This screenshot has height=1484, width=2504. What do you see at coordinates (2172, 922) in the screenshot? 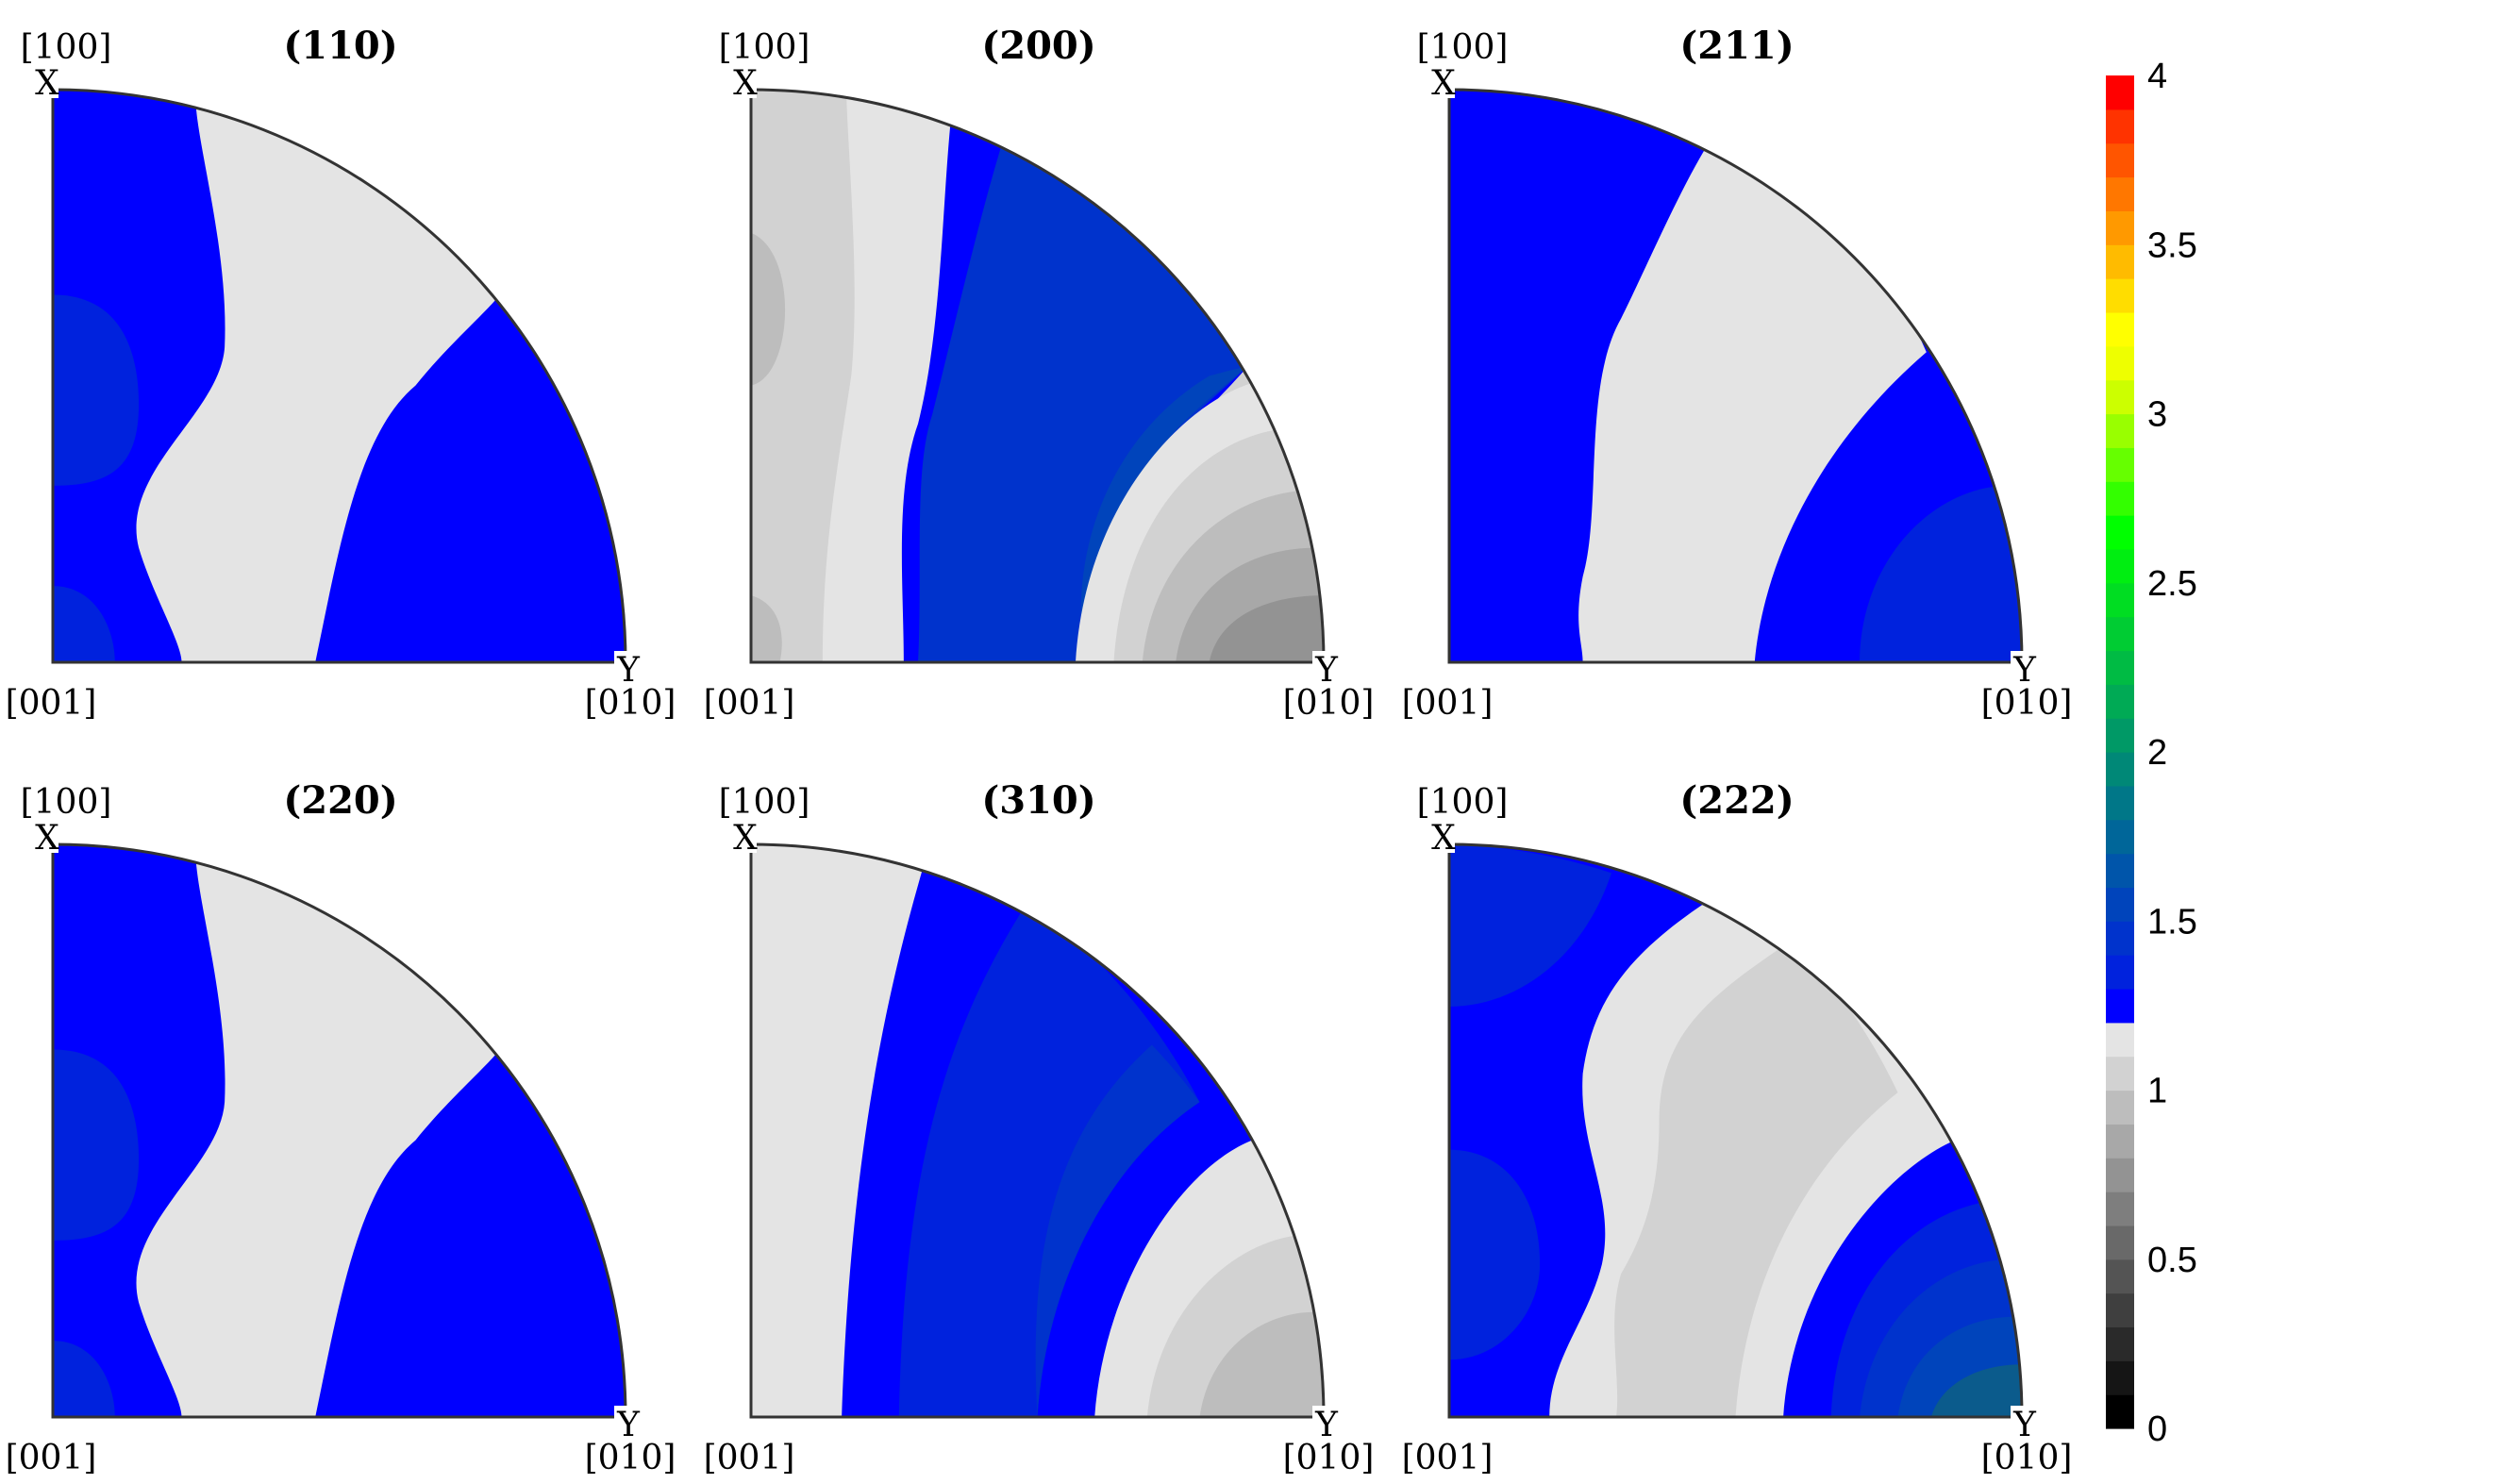
I see `colorbar-tick-label: 1.5` at bounding box center [2172, 922].